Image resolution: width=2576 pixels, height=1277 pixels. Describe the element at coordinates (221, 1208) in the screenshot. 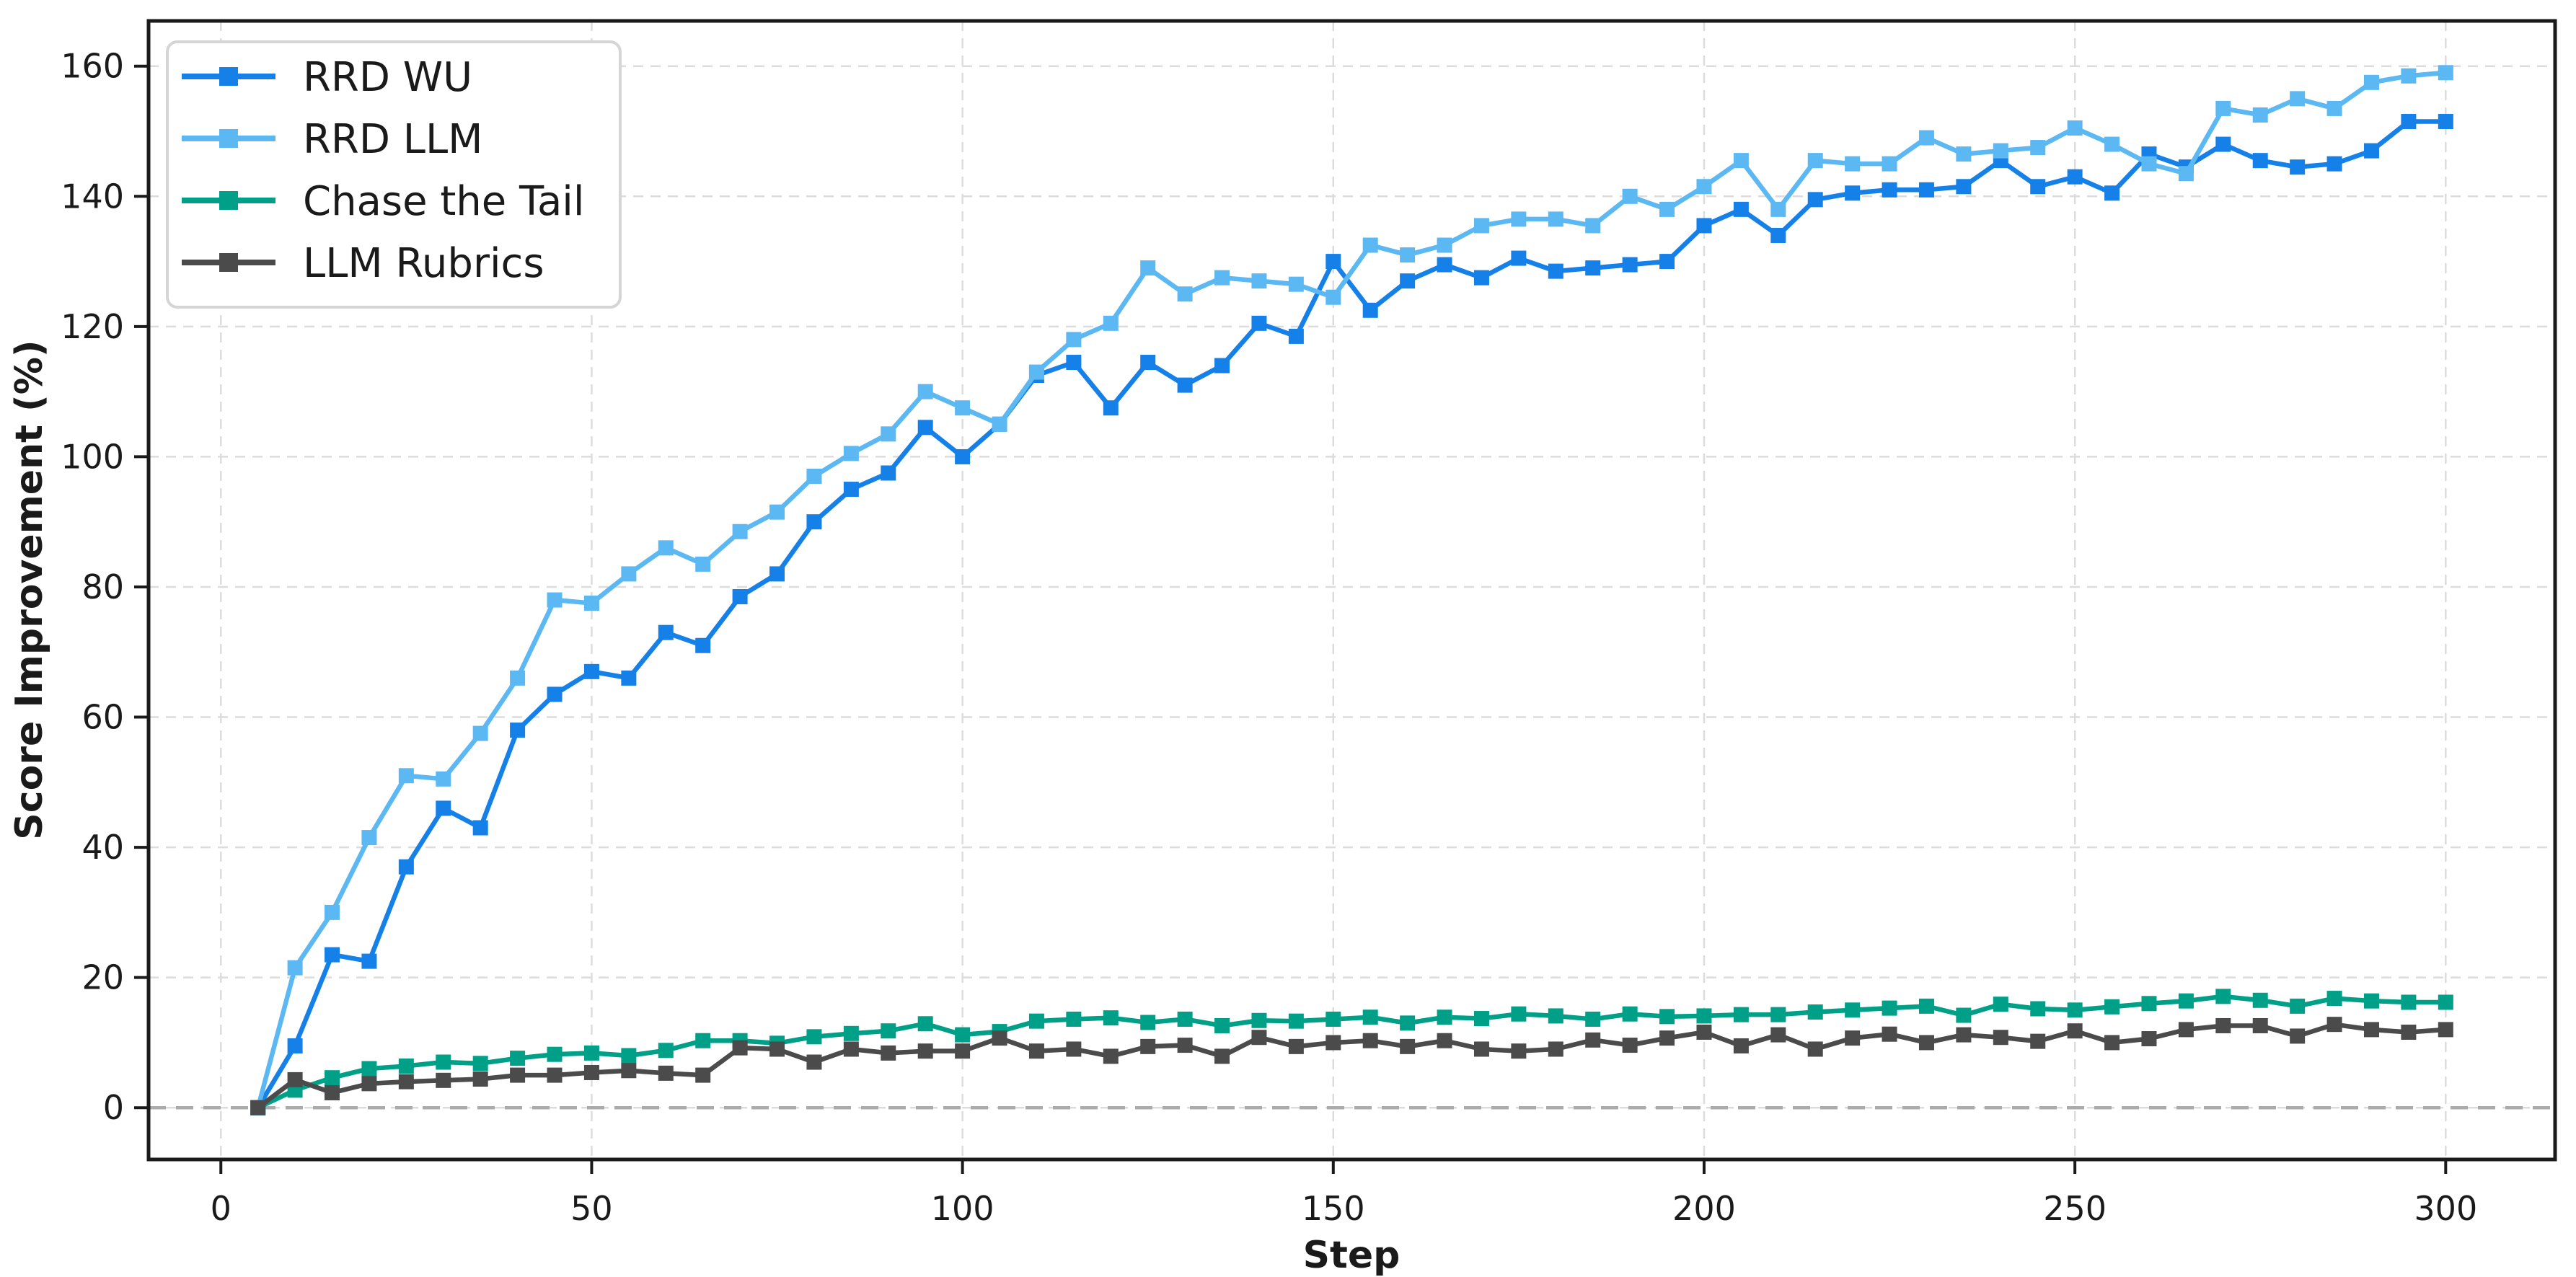

I see `x-tick-label: 0` at that location.